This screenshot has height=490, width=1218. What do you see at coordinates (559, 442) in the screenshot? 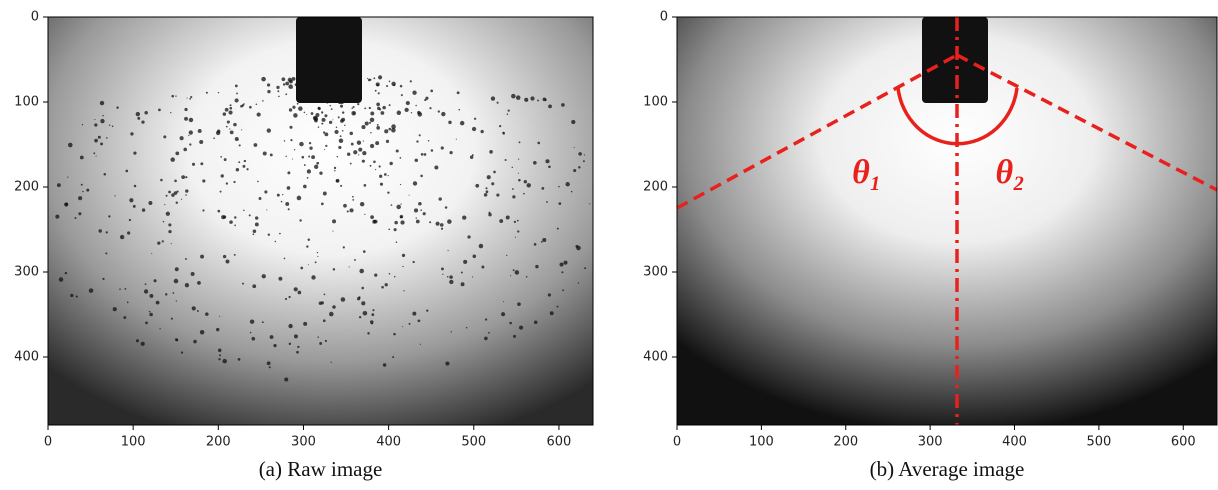
I see `x-tick-label: 600` at bounding box center [559, 442].